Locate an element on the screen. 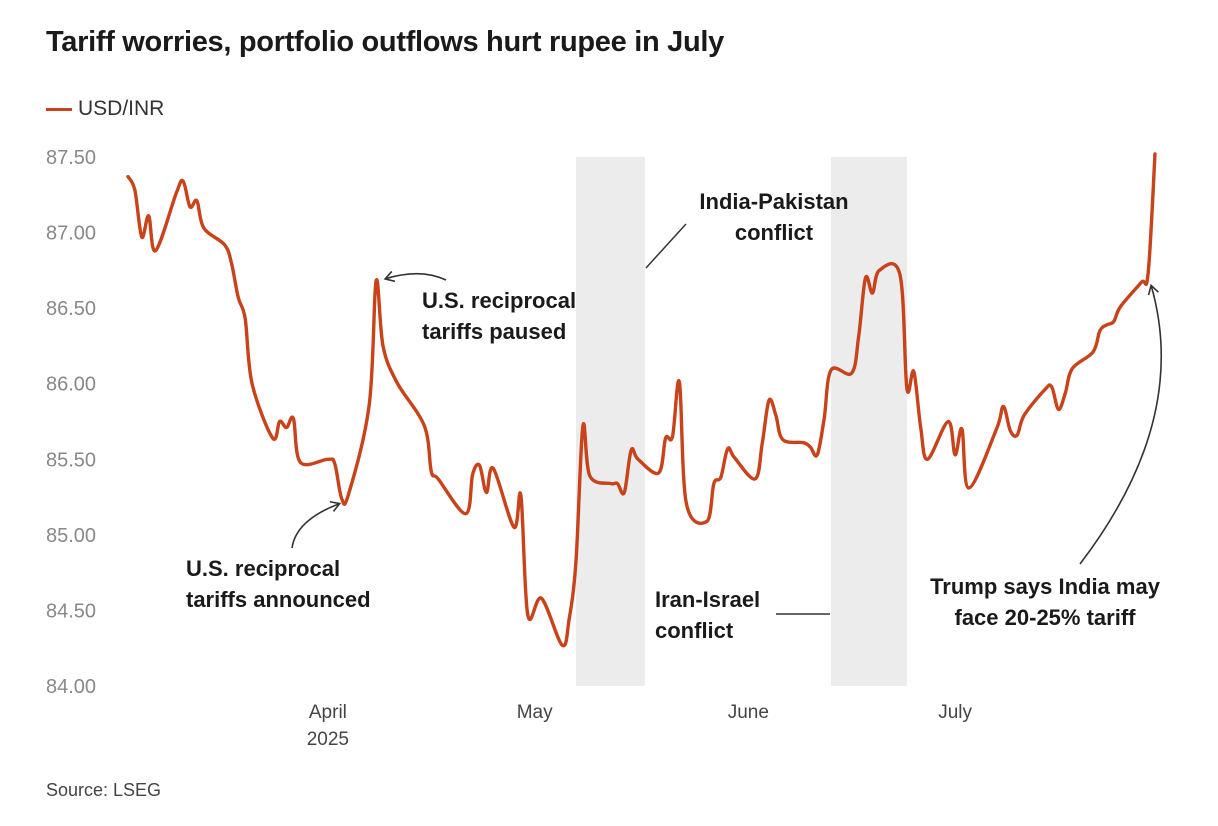 This screenshot has width=1218, height=826. y-tick-label: 87.00 is located at coordinates (71, 234).